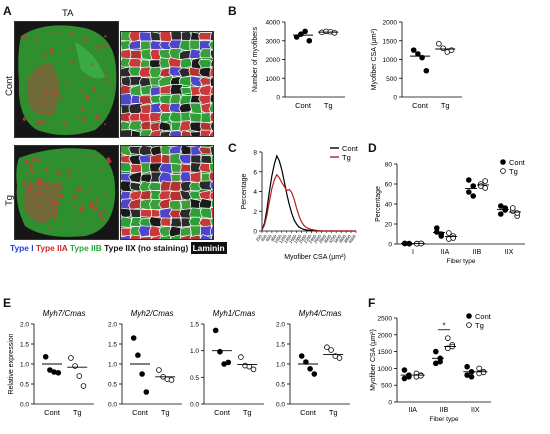 The height and width of the screenshot is (434, 550). What do you see at coordinates (247, 412) in the screenshot?
I see `E3-x-tick-label: Tg` at bounding box center [247, 412].